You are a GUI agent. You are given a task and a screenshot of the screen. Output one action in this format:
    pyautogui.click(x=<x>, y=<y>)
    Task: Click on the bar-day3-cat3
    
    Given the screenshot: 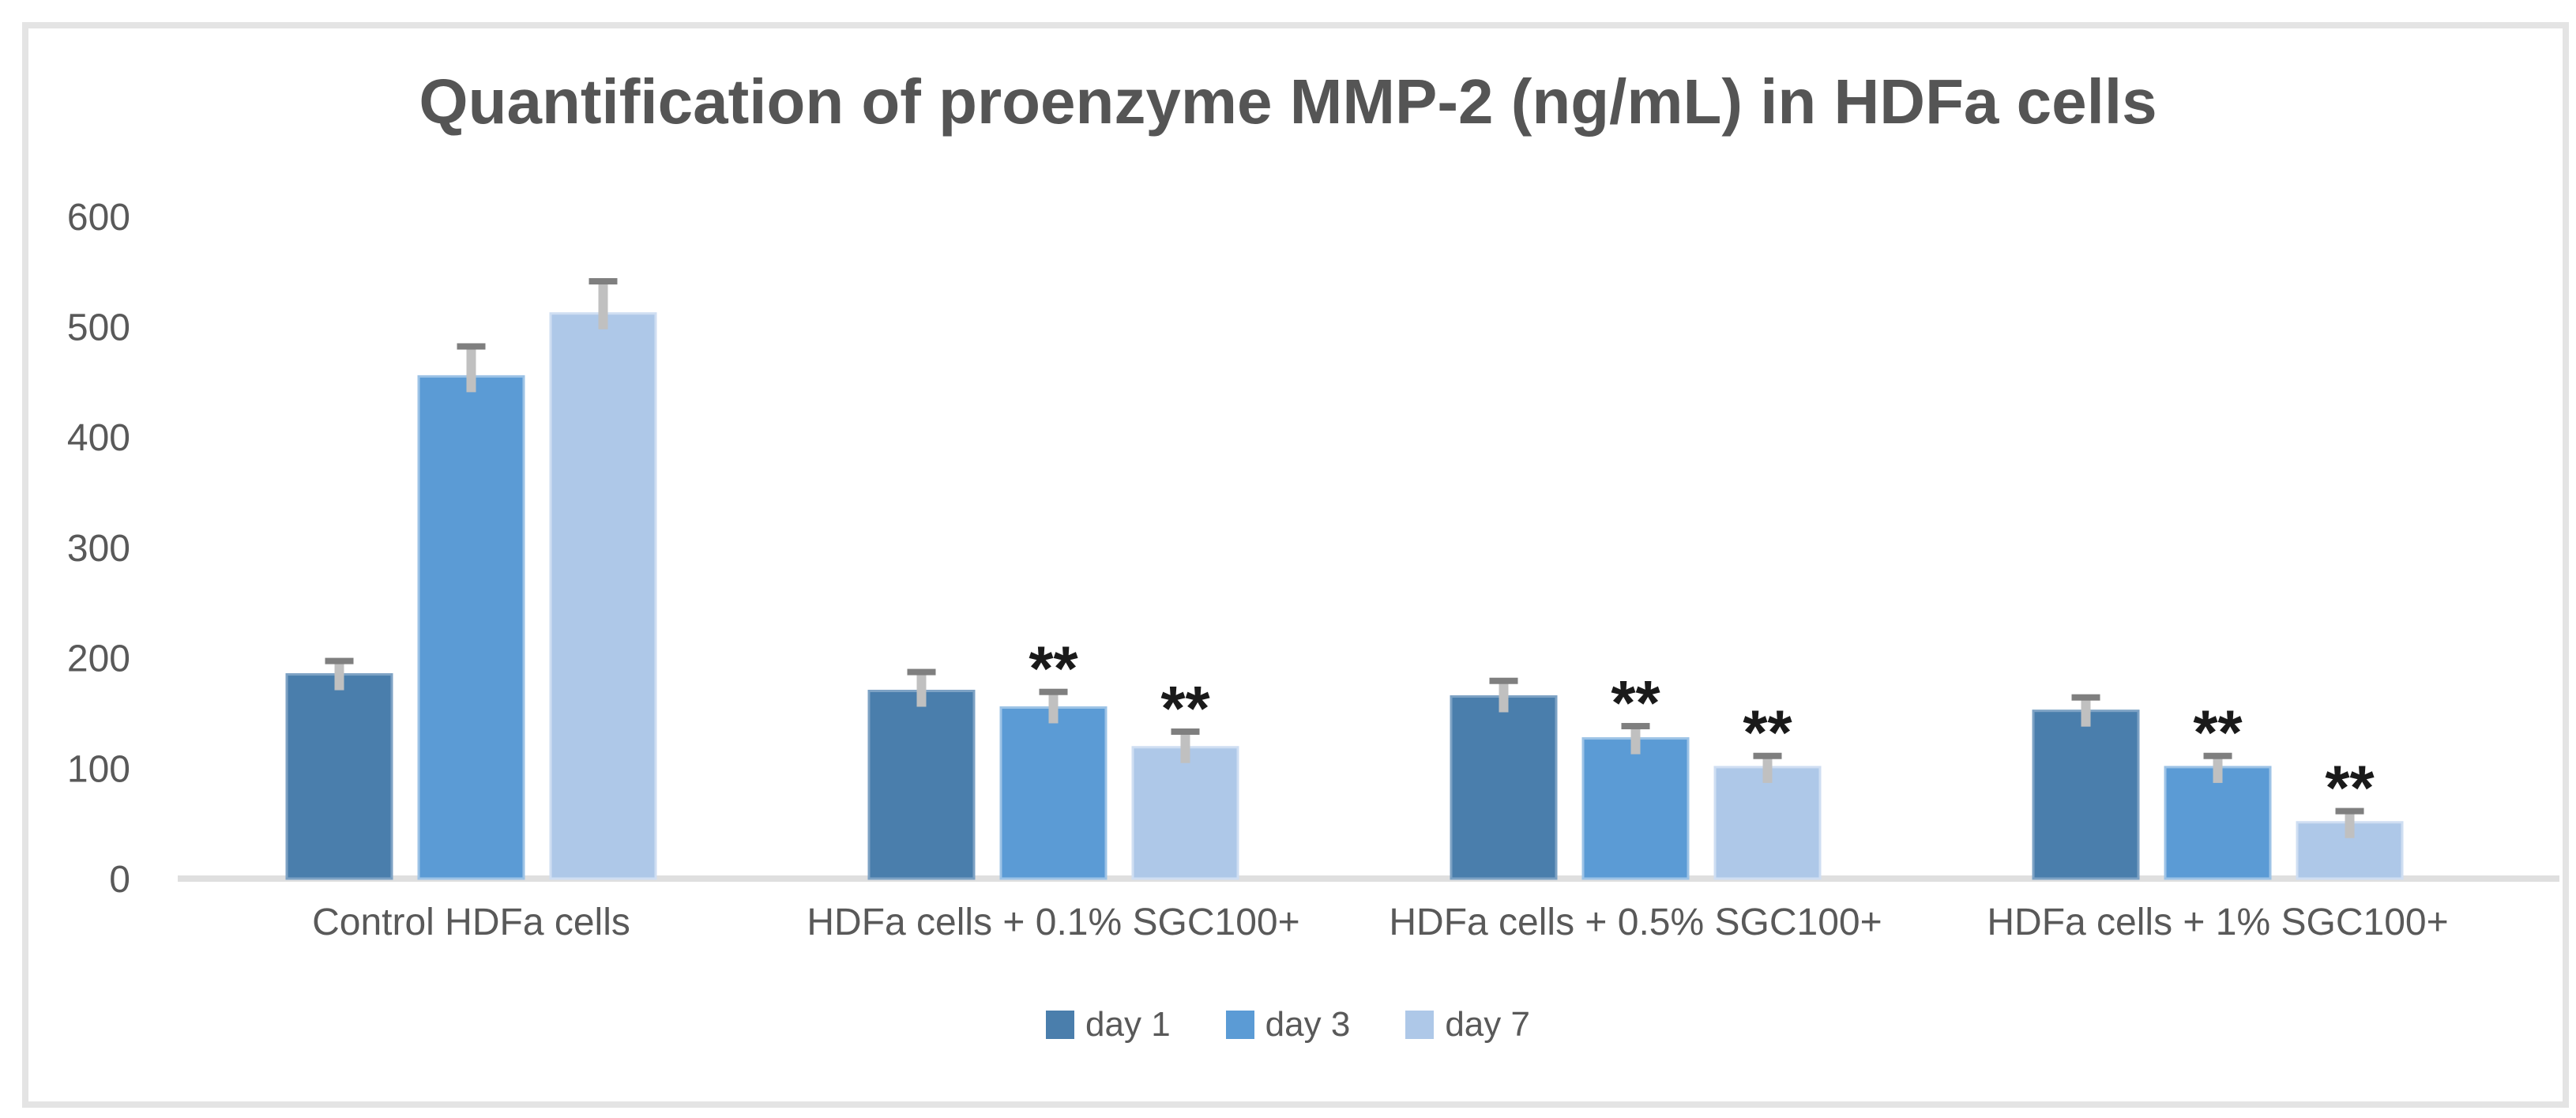 What is the action you would take?
    pyautogui.click(x=1635, y=808)
    